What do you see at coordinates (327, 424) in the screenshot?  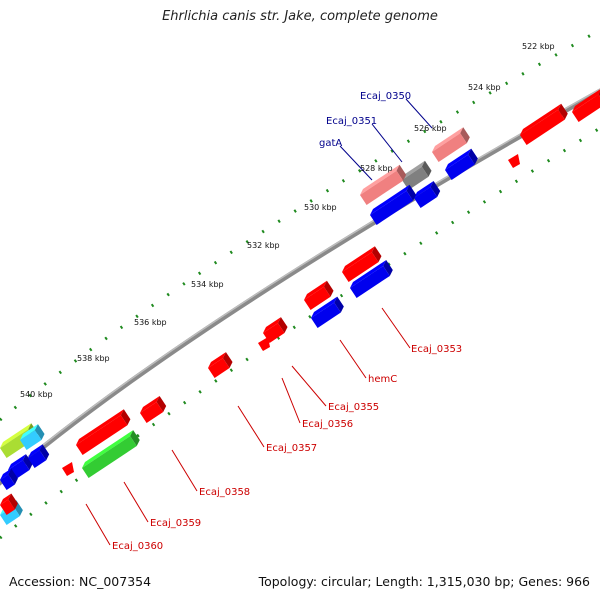 I see `gene-label-ecaj-0356: Ecaj_0356` at bounding box center [327, 424].